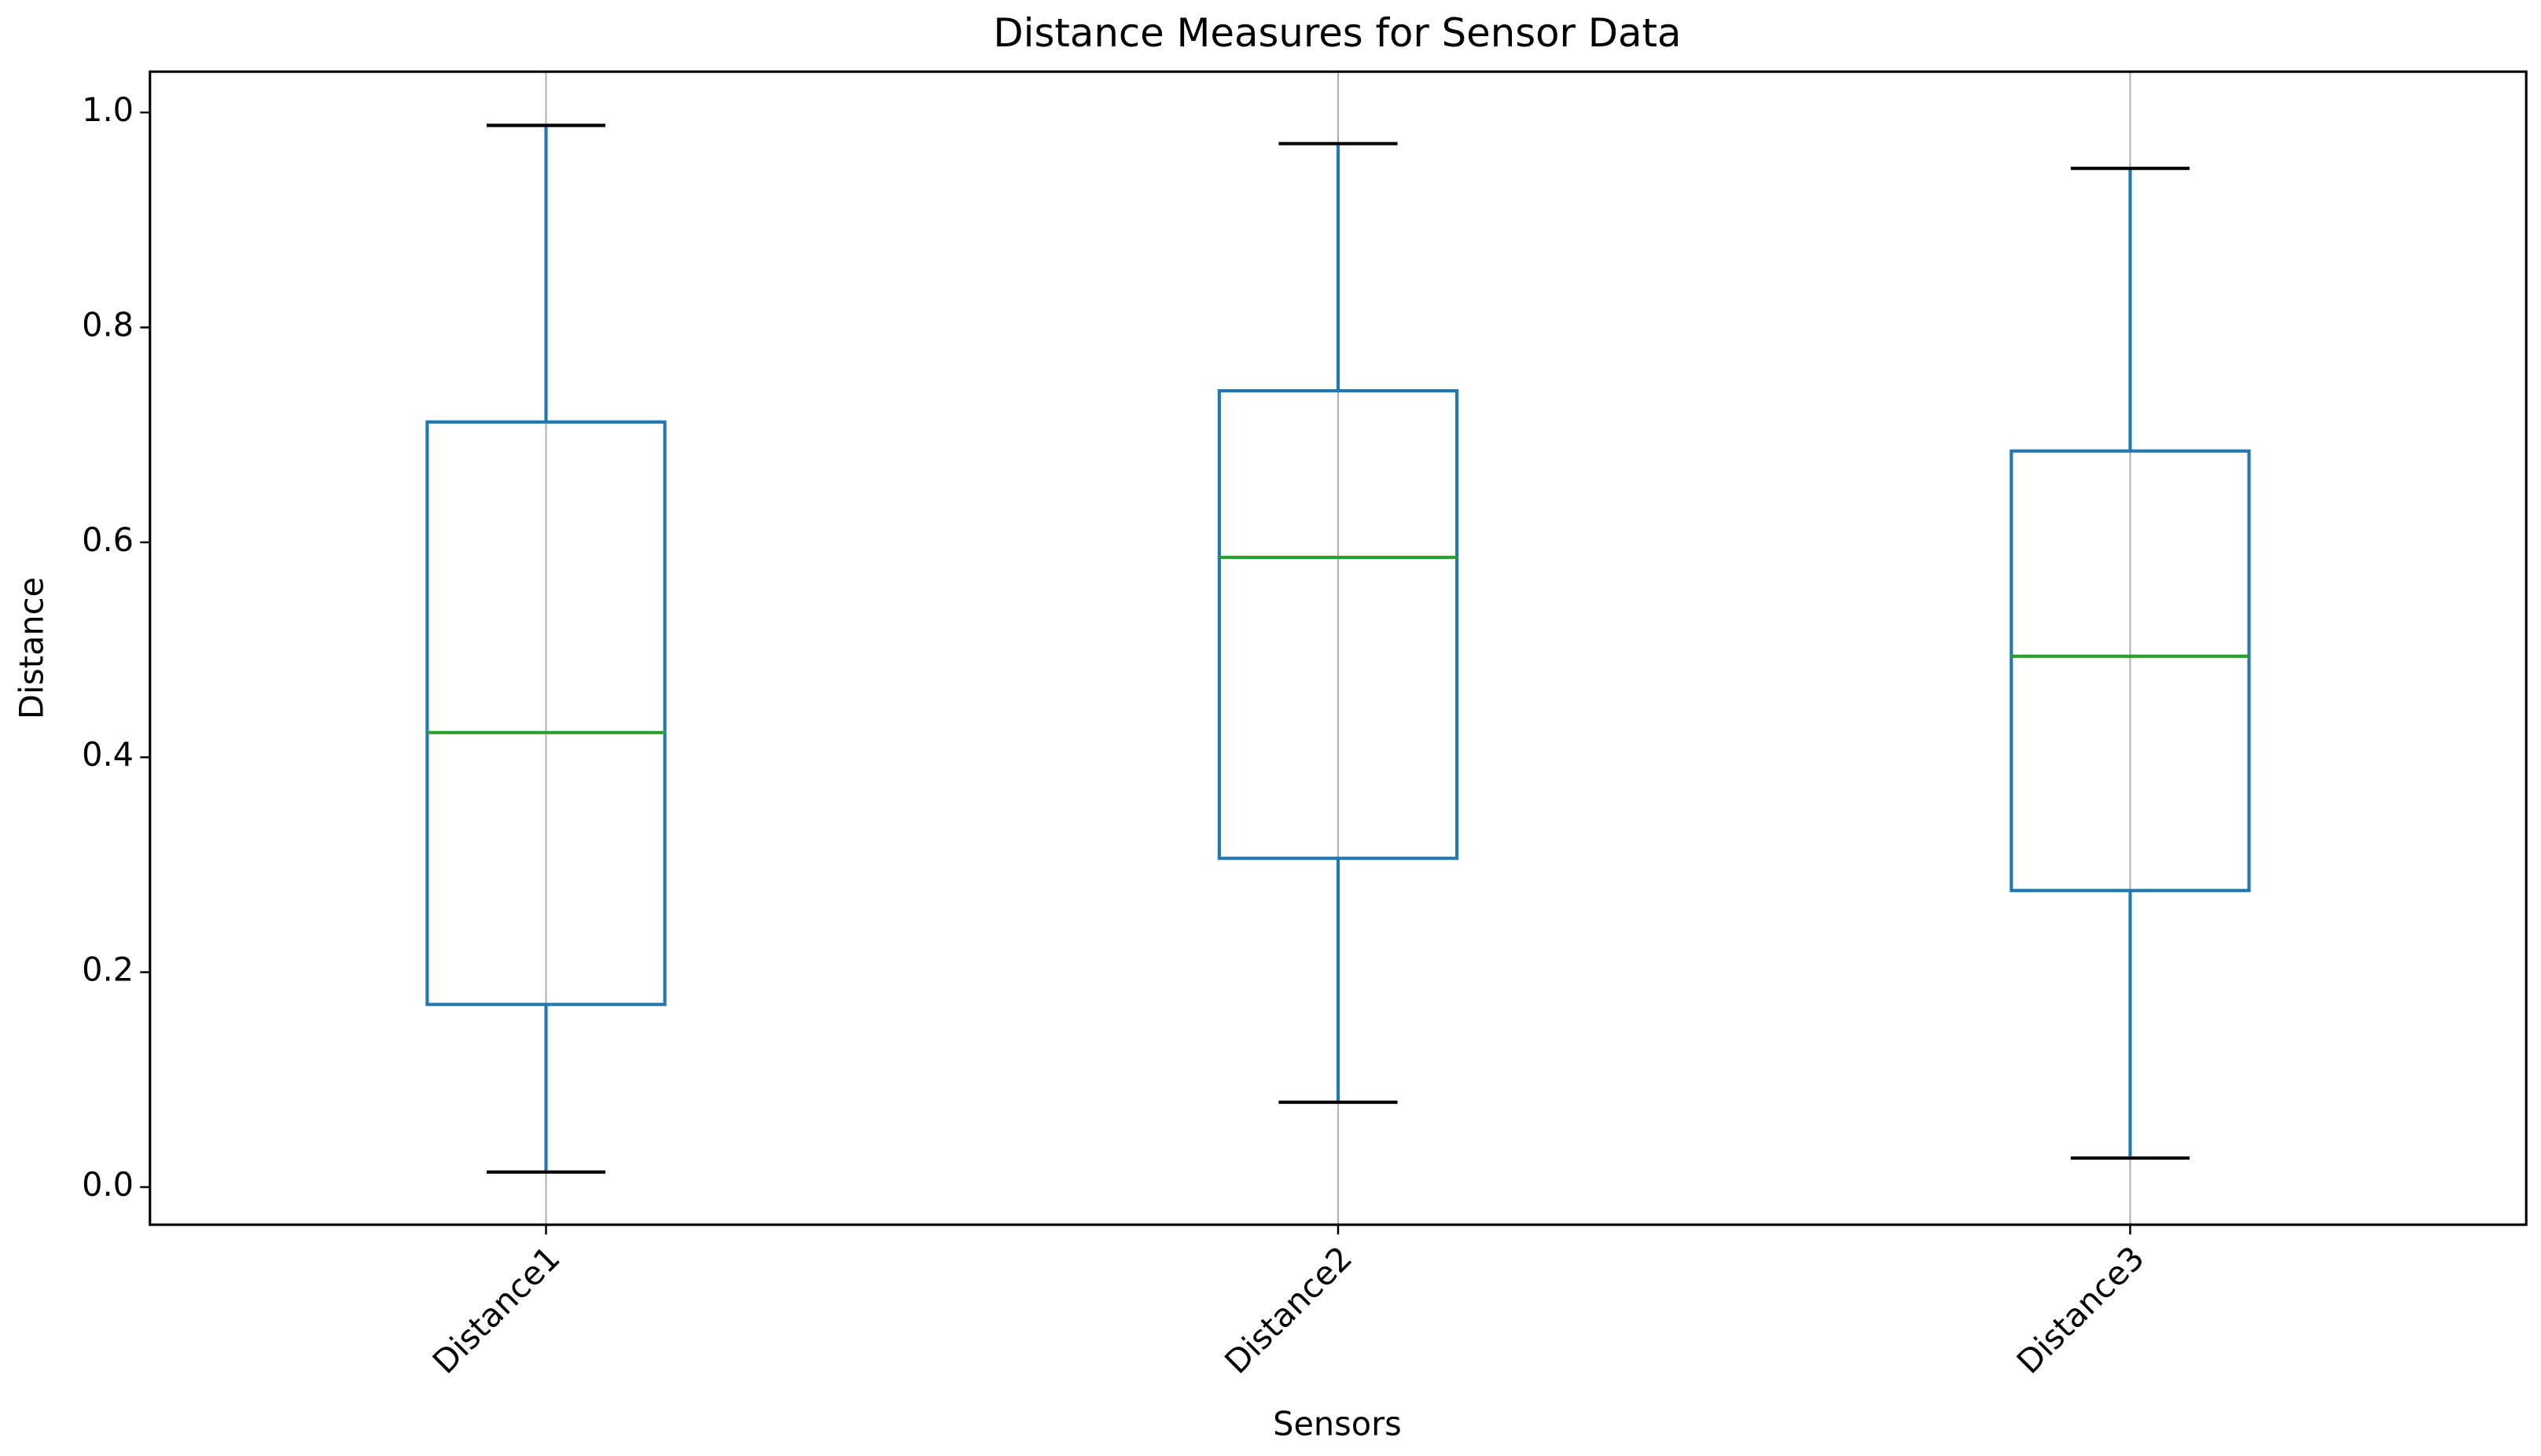  What do you see at coordinates (108, 970) in the screenshot?
I see `y-tick-label: 0.2` at bounding box center [108, 970].